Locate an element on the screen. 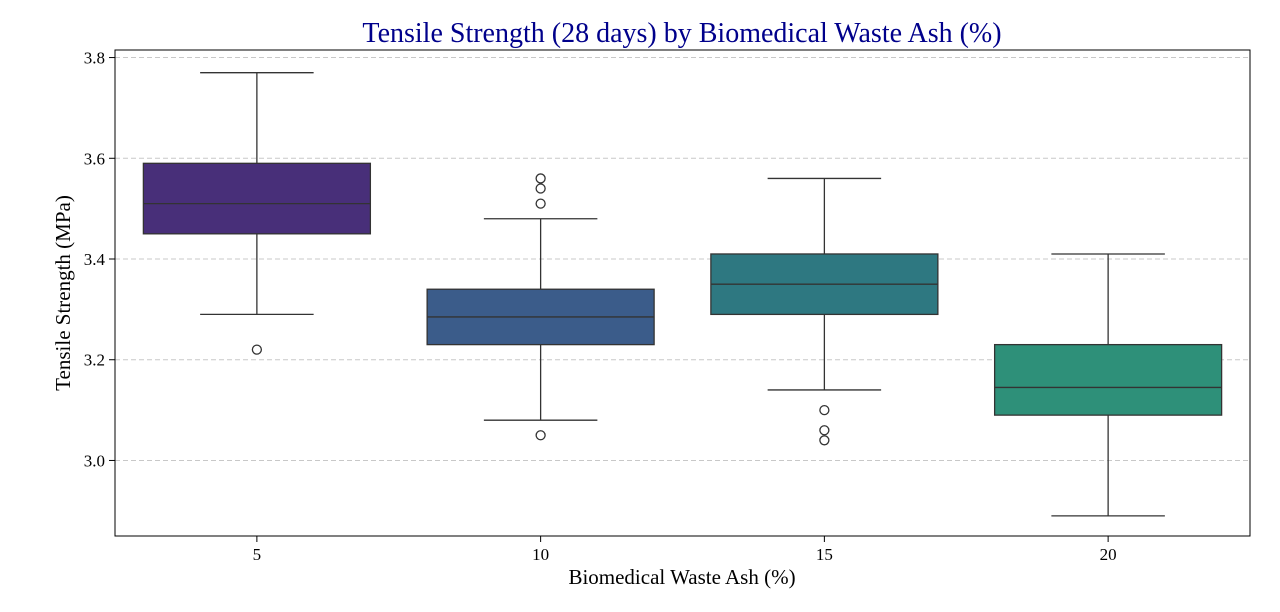  y-tick-label: 3.4 is located at coordinates (95, 259).